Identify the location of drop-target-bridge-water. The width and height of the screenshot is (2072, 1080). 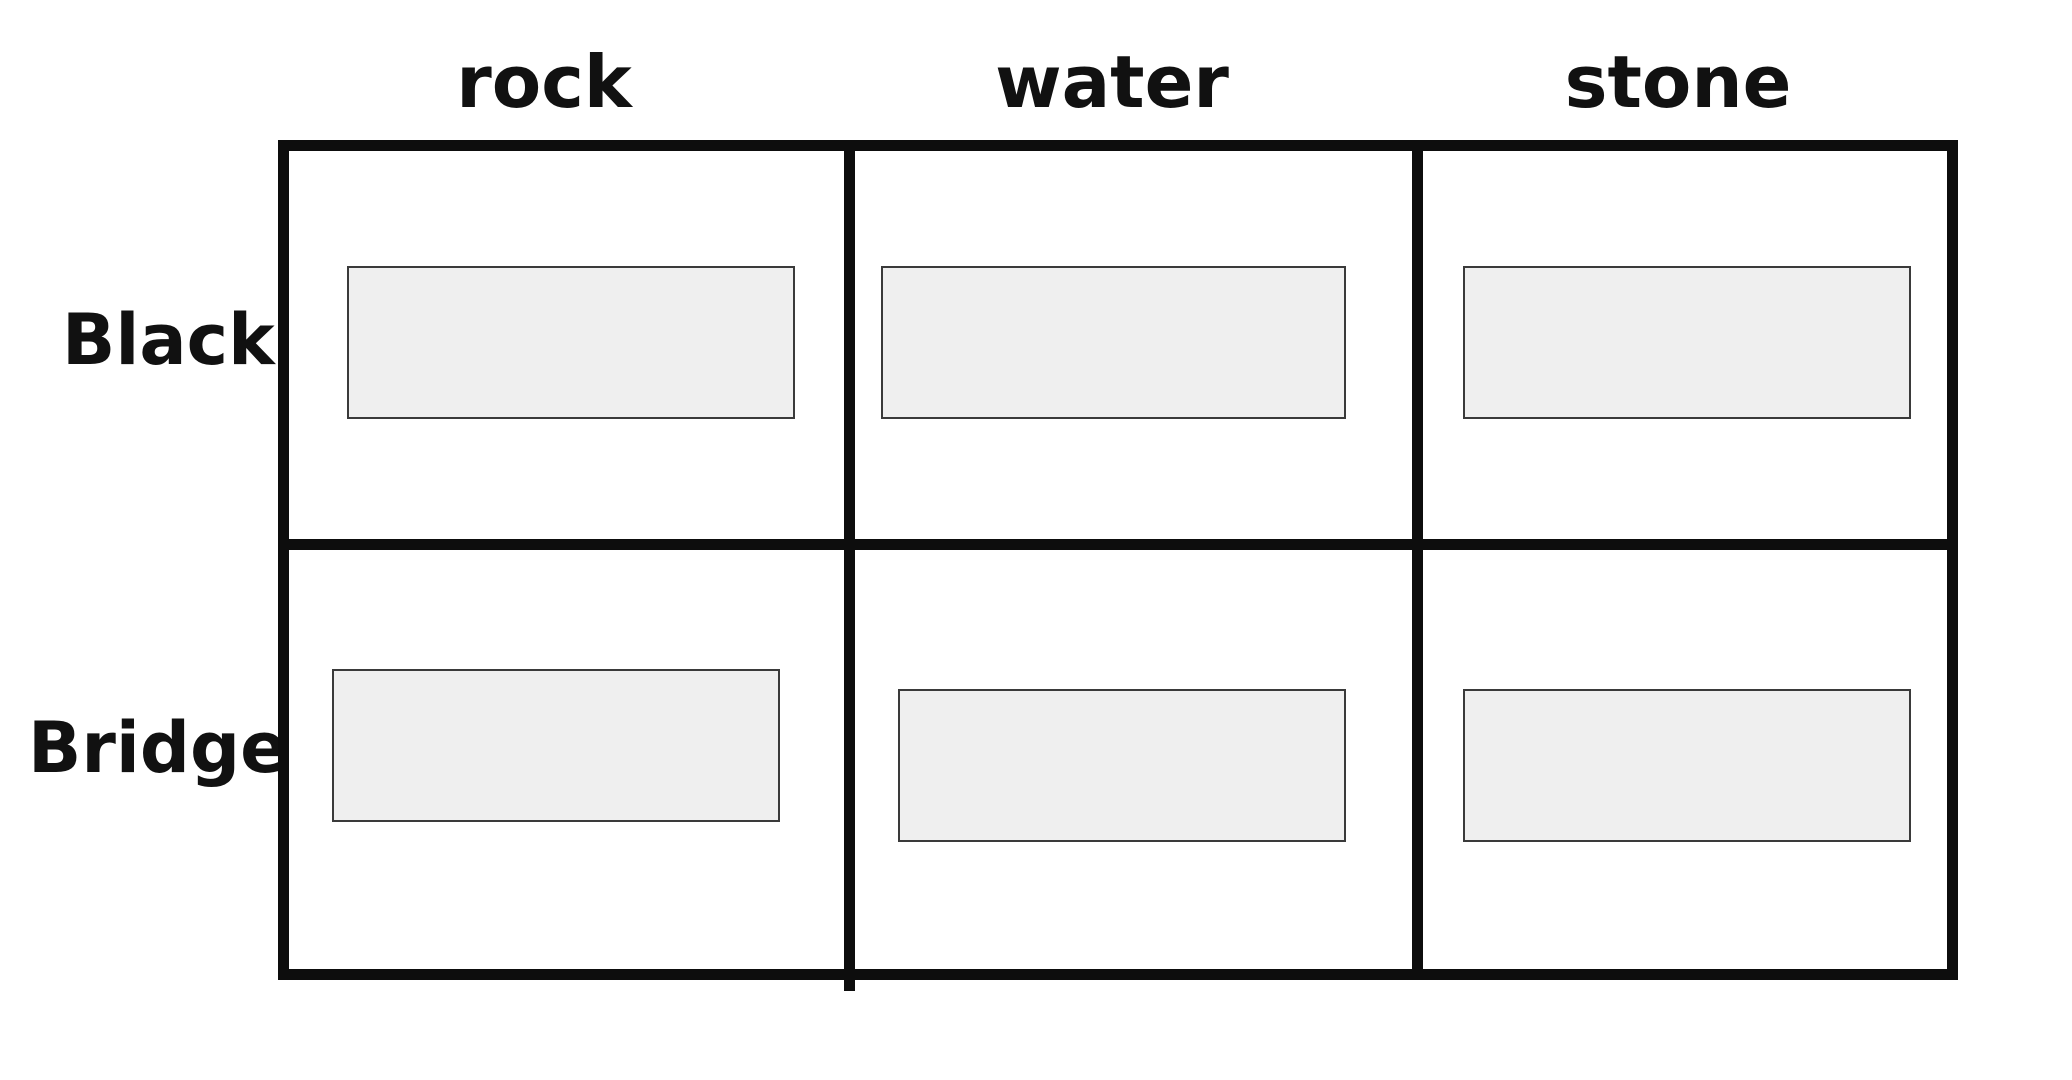
(1122, 765).